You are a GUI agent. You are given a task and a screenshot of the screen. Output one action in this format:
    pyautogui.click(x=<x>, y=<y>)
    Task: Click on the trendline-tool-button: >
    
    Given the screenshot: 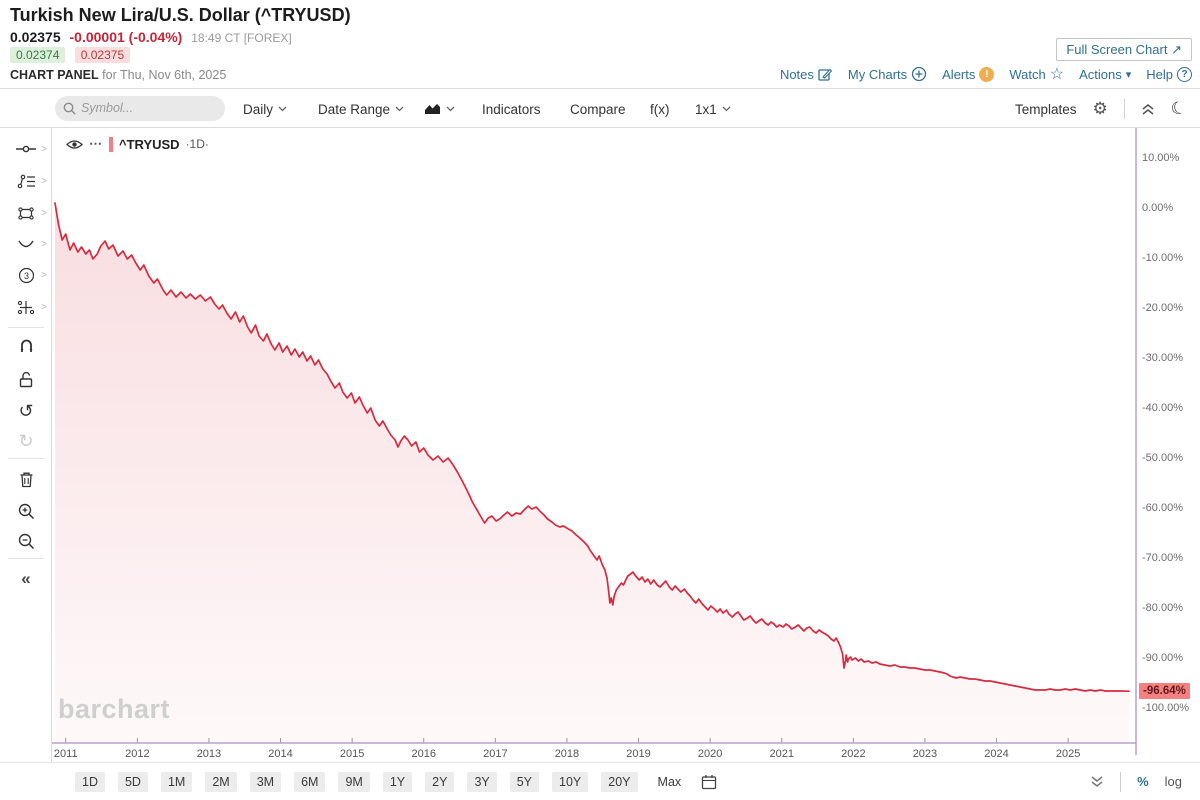 What is the action you would take?
    pyautogui.click(x=26, y=149)
    